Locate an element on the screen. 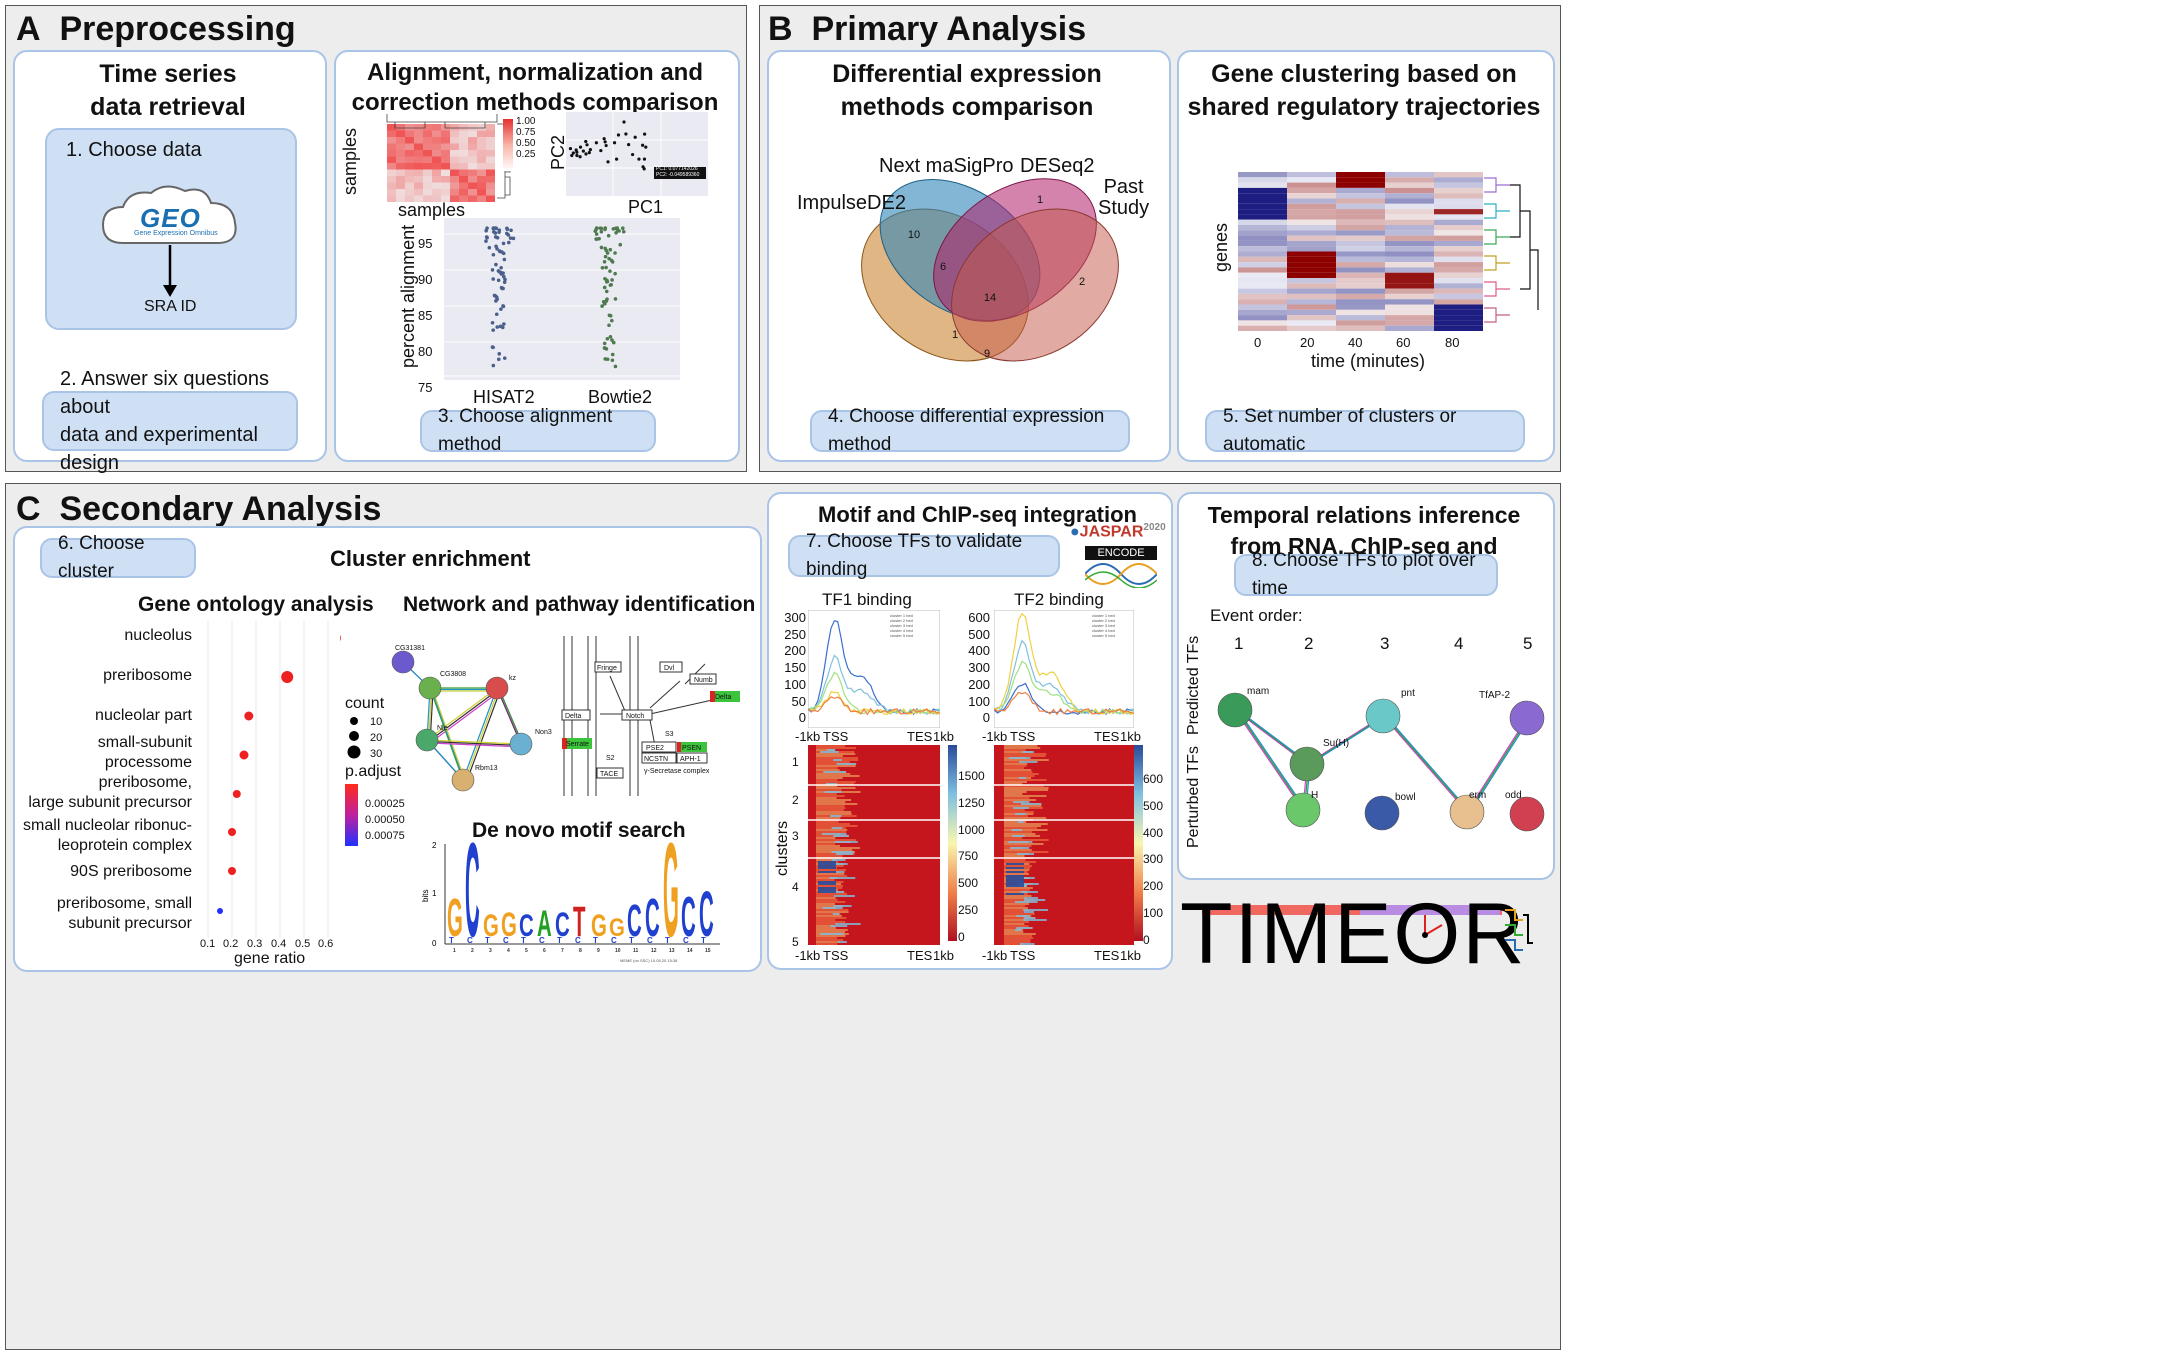  choose-tfs-plot-button: 8. Choose TFs to plot over time is located at coordinates (1366, 574).